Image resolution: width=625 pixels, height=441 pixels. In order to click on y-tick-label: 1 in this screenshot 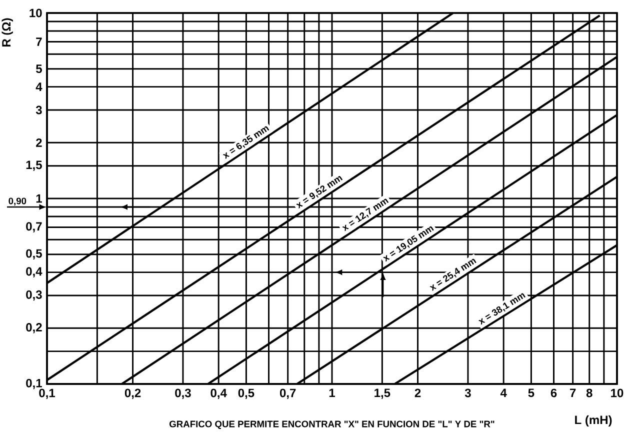, I will do `click(39, 198)`.